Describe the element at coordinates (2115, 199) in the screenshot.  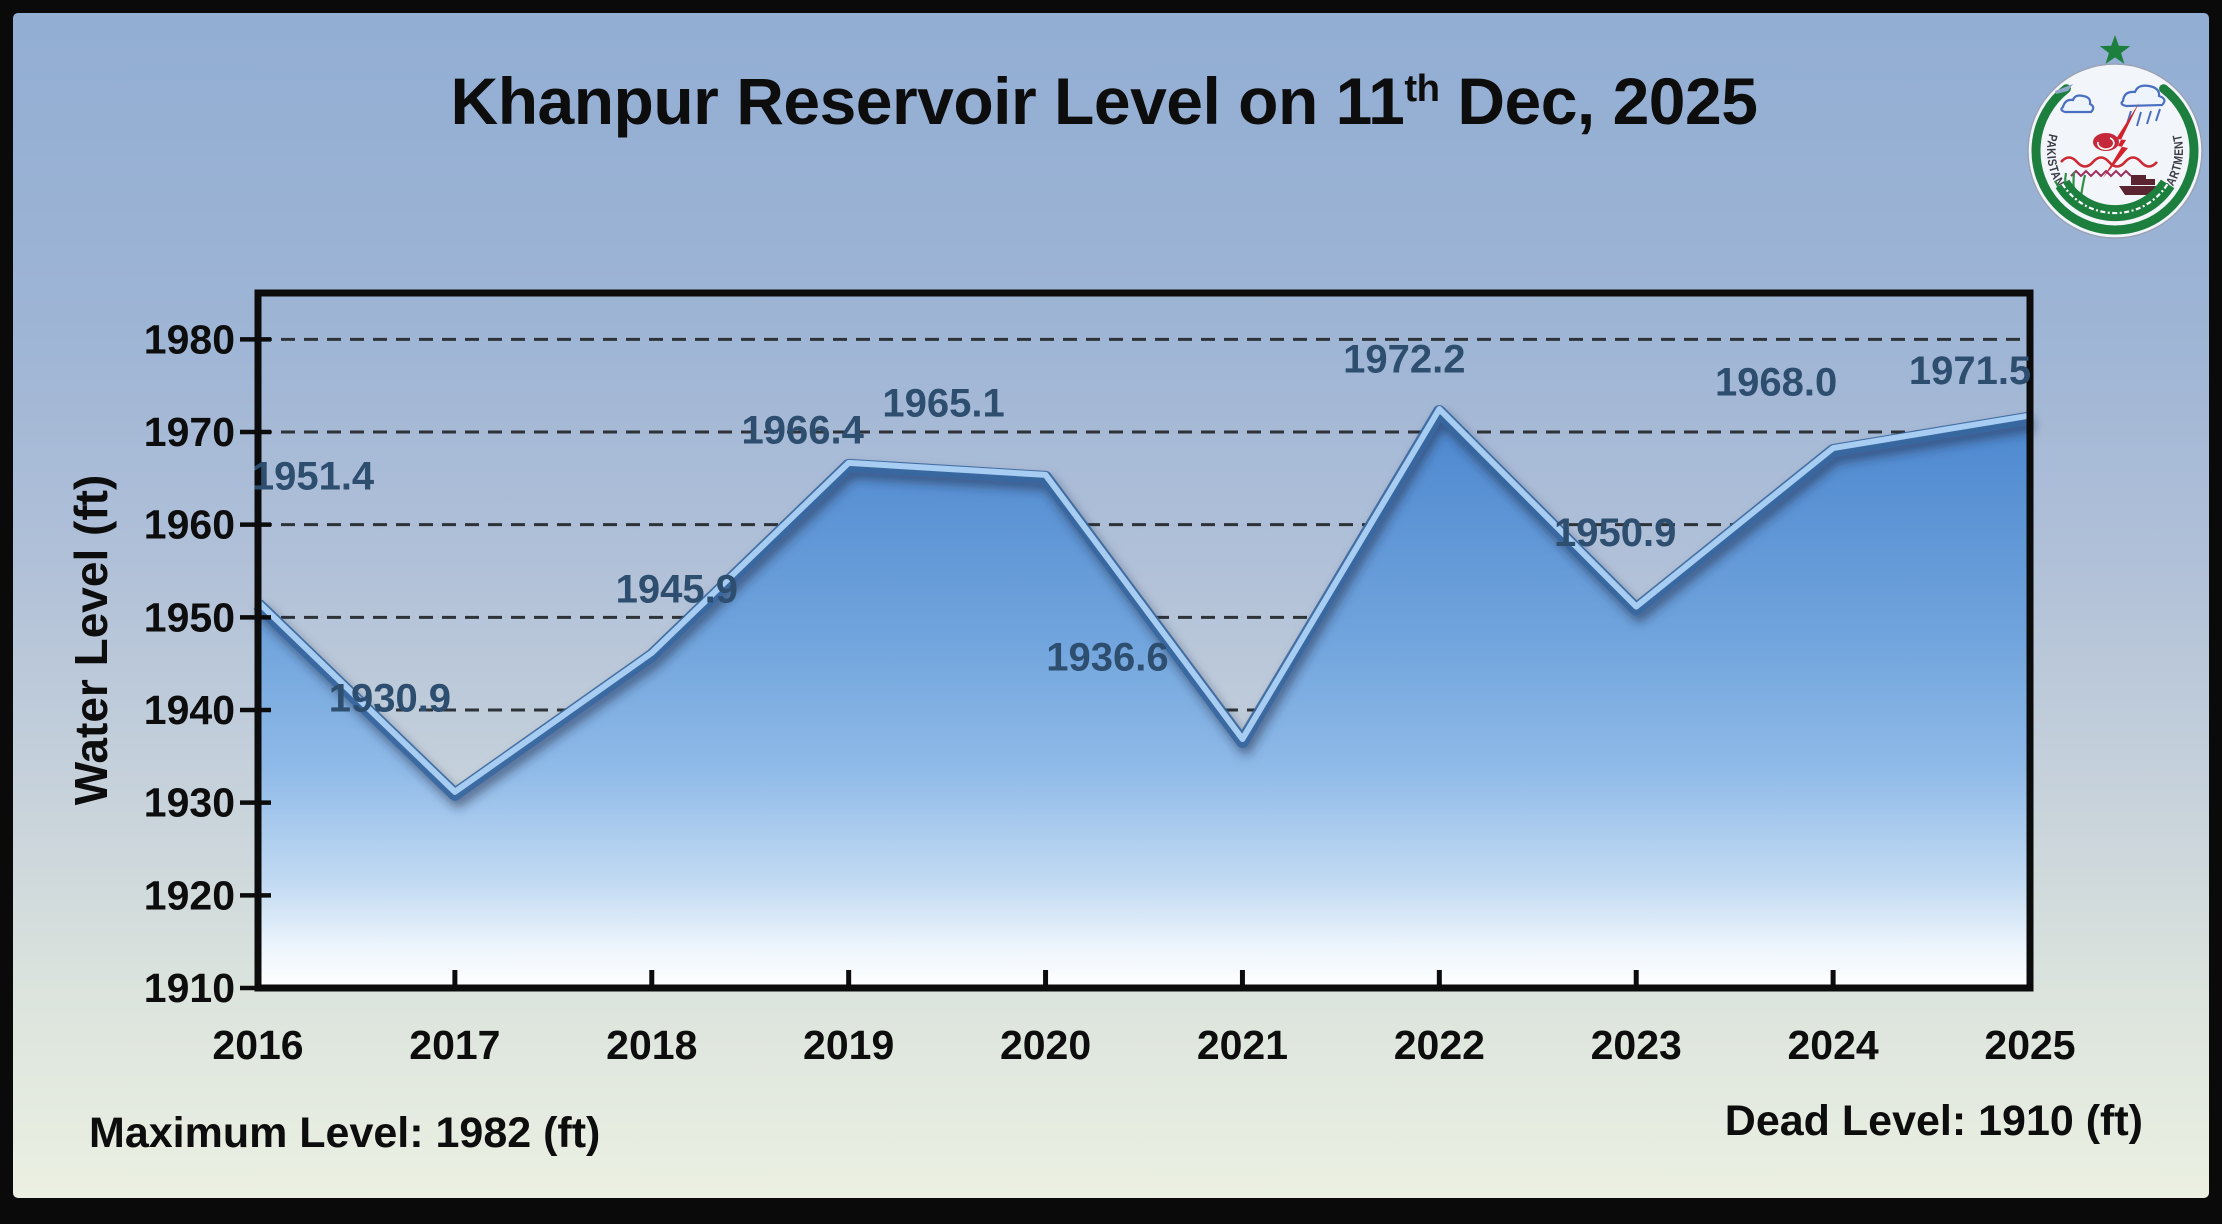
I see `banner-calligraphy` at that location.